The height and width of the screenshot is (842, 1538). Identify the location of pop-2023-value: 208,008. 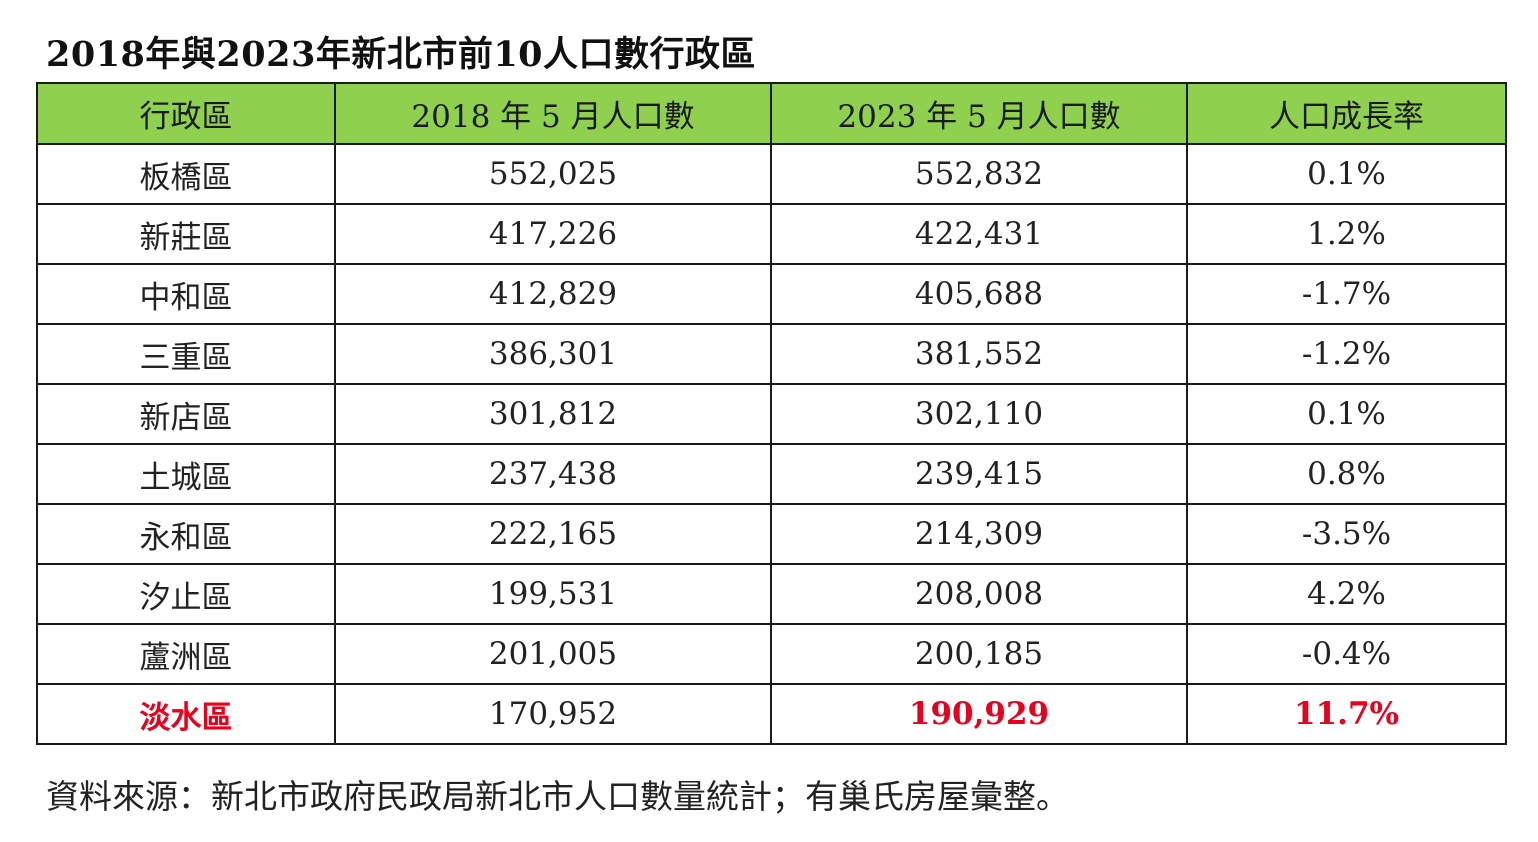
(979, 594).